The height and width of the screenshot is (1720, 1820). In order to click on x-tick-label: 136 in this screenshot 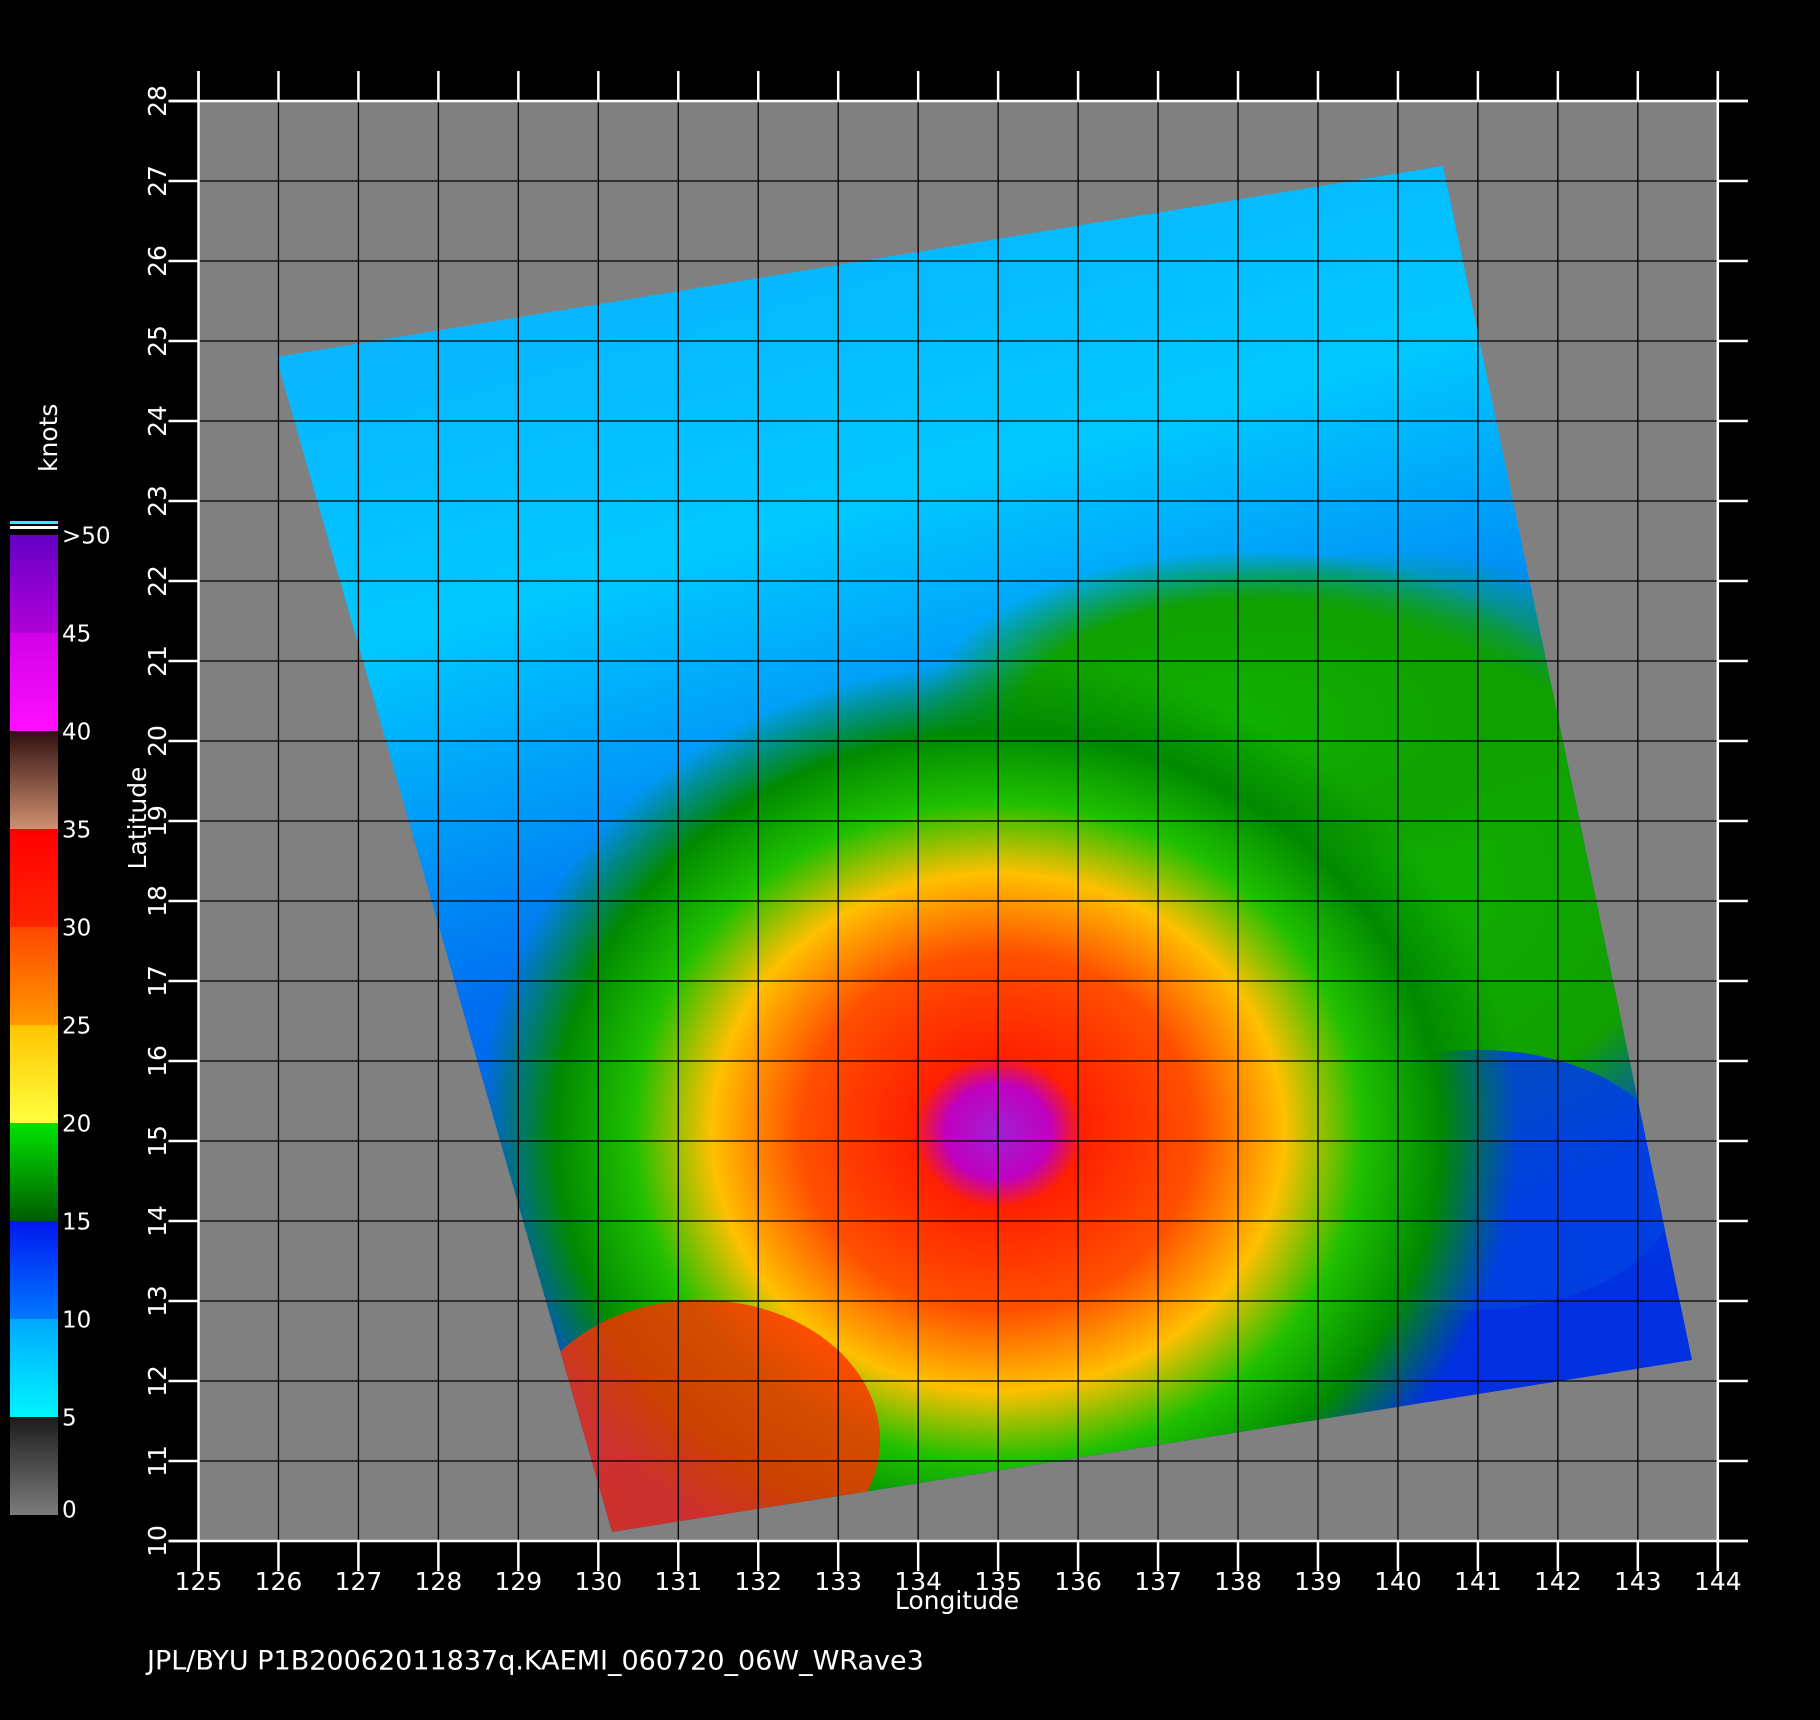, I will do `click(1078, 1581)`.